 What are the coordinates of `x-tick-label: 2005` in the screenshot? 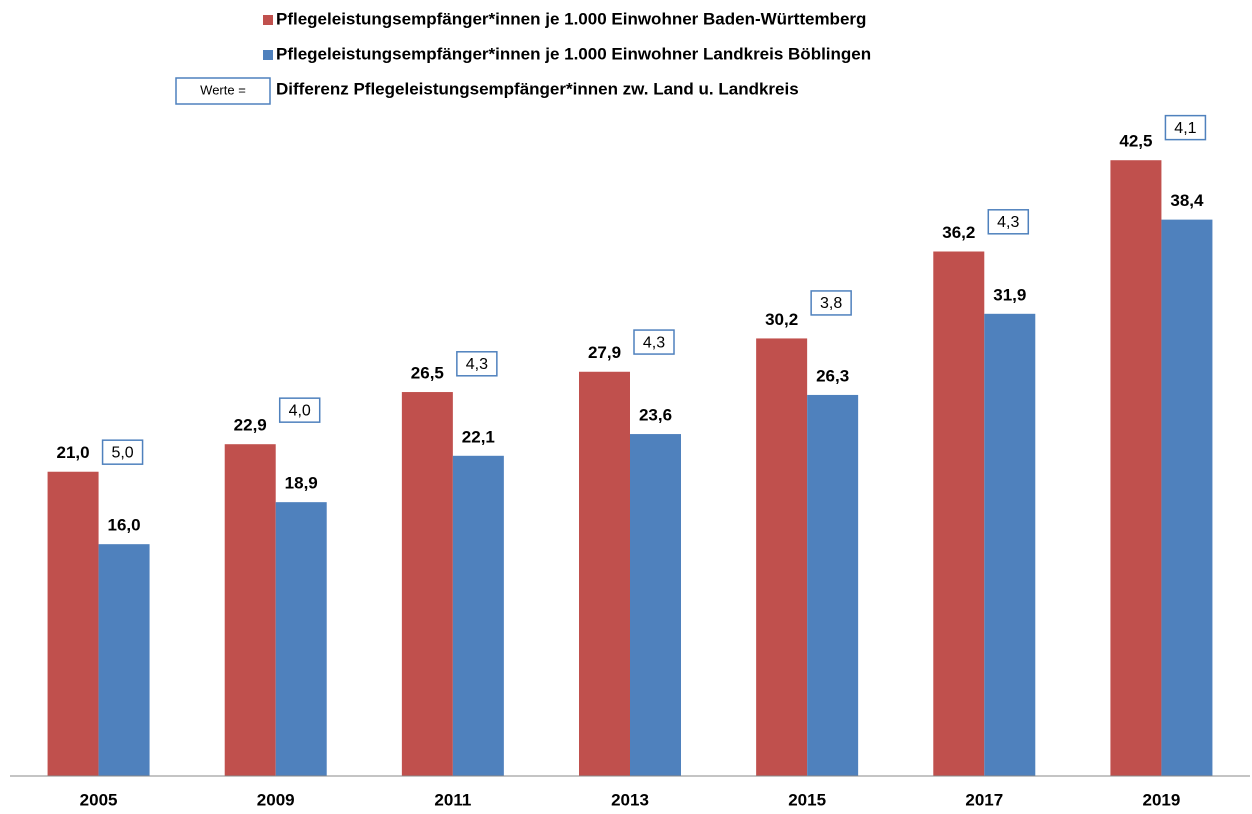 It's located at (99, 799).